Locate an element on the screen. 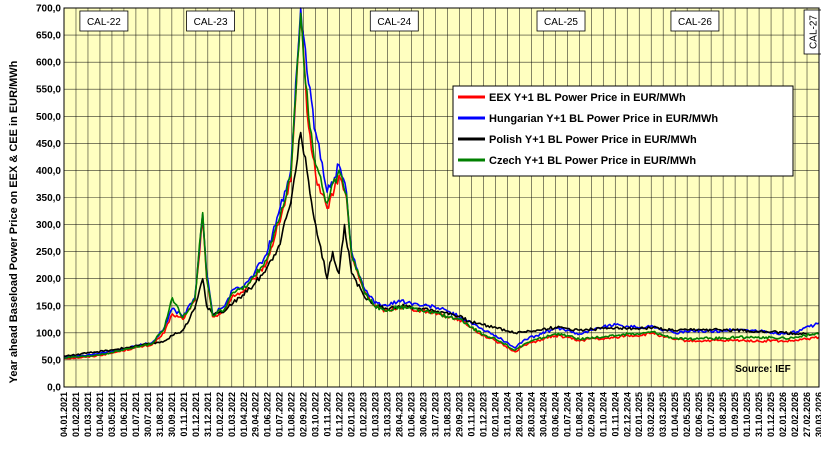 Image resolution: width=821 pixels, height=462 pixels. legend-label: Czech Y+1 BL Power Price in EUR/MWh is located at coordinates (592, 161).